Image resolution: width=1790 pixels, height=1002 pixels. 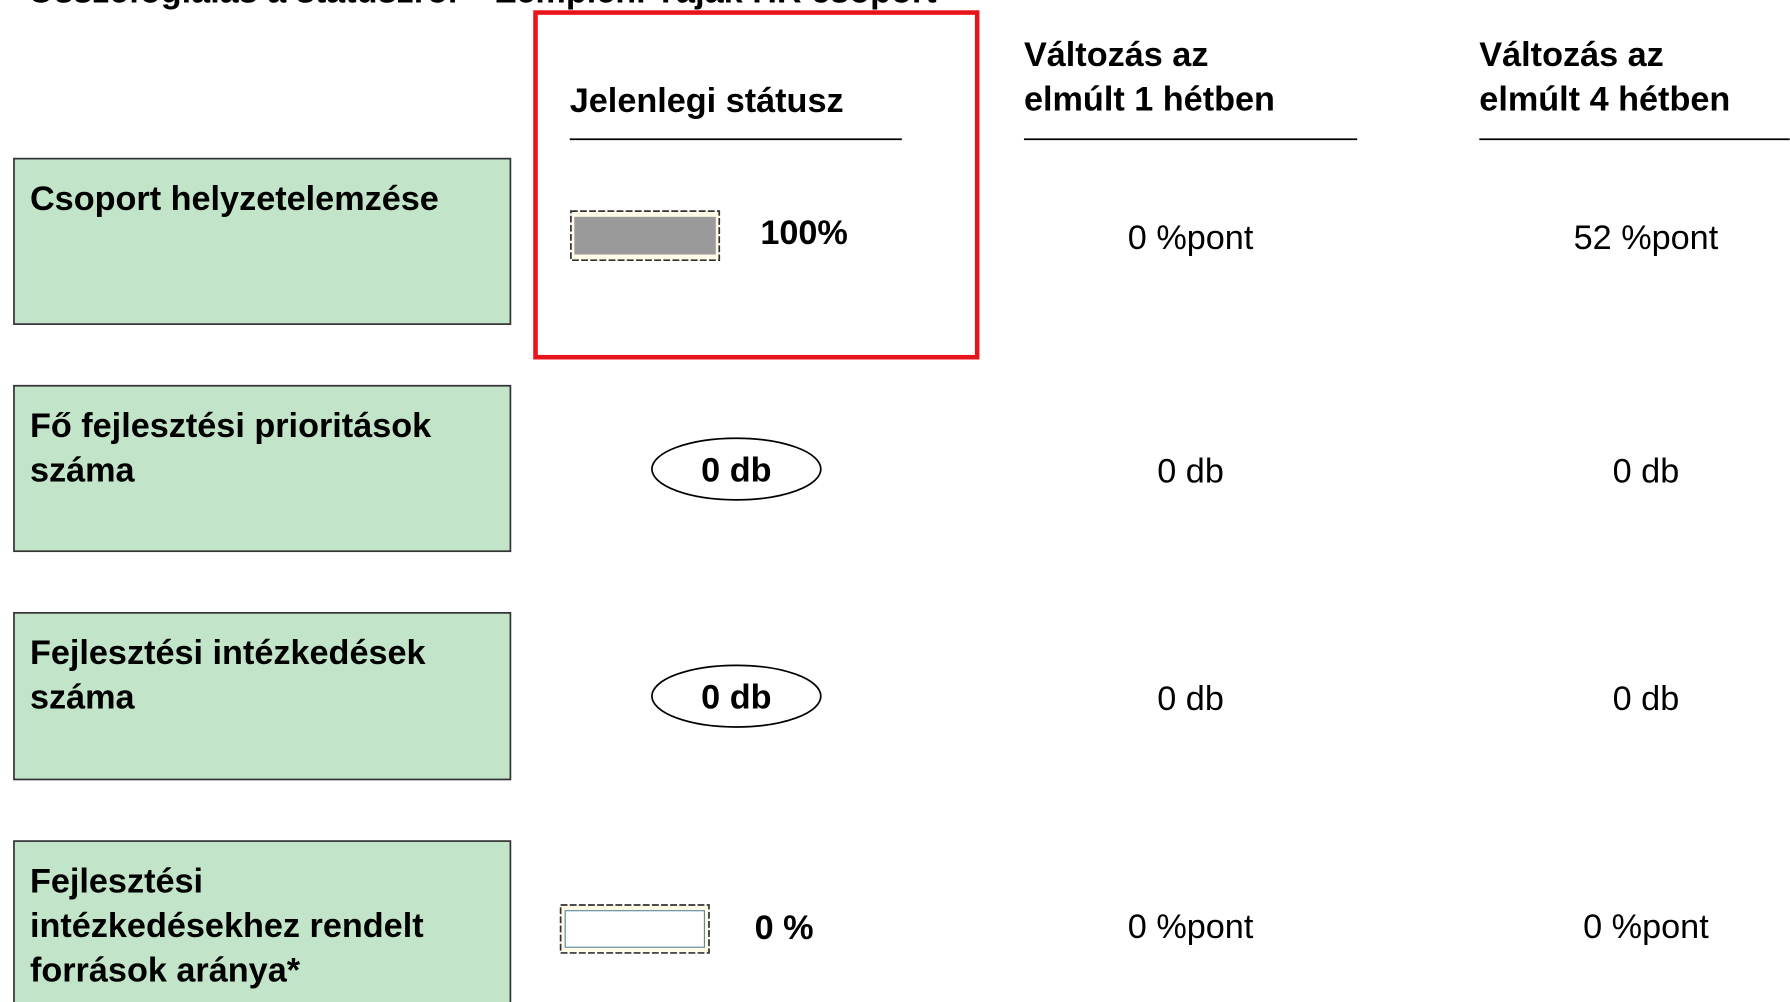 I want to click on row-label: Fejlesztési intézkedések, so click(x=228, y=653).